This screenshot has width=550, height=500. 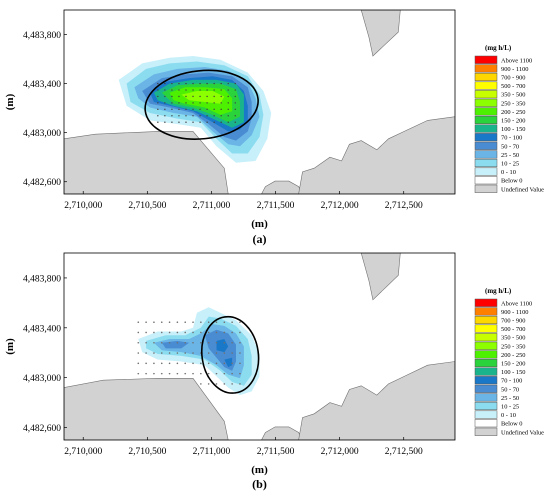 What do you see at coordinates (340, 206) in the screenshot?
I see `x-tick-label: 2,712,000` at bounding box center [340, 206].